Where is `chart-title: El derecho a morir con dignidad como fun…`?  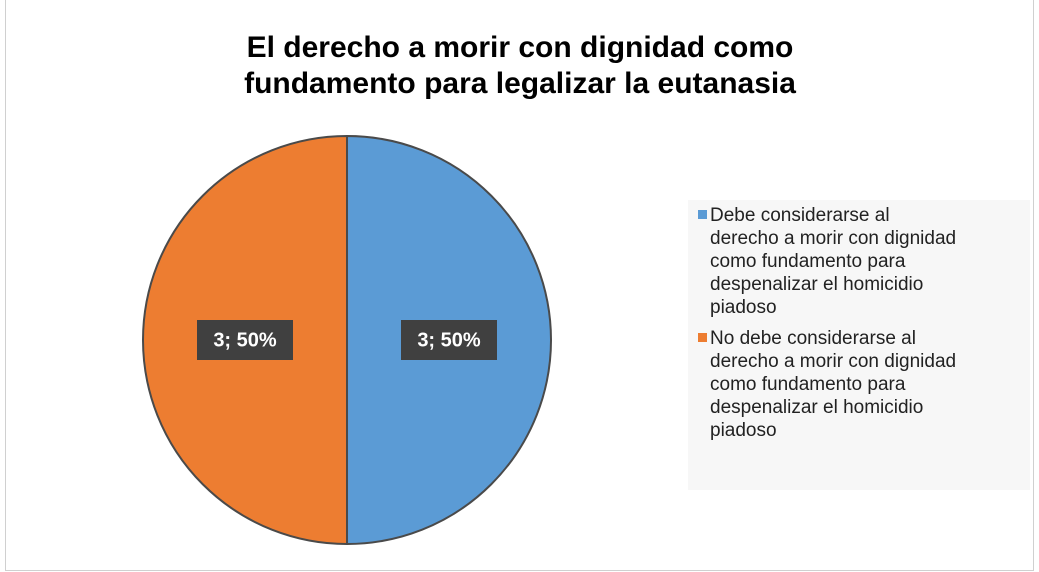 chart-title: El derecho a morir con dignidad como fun… is located at coordinates (520, 65).